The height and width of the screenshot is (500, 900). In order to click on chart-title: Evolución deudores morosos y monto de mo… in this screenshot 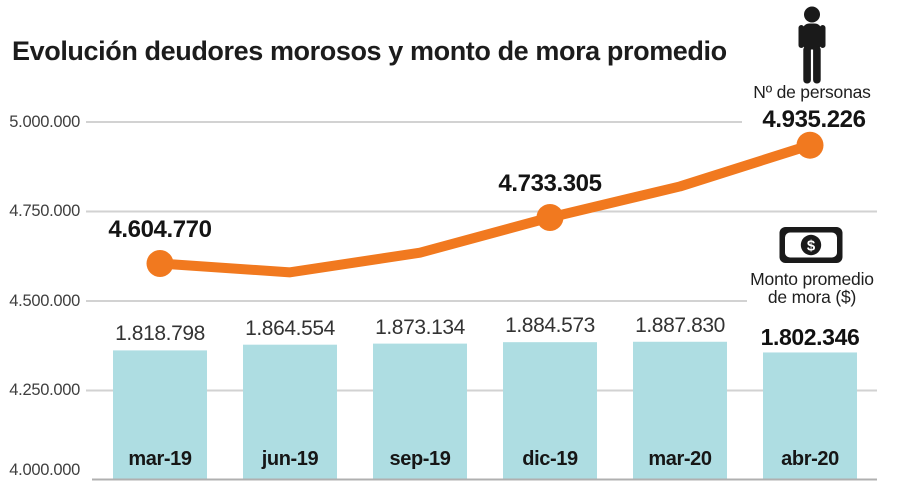, I will do `click(369, 51)`.